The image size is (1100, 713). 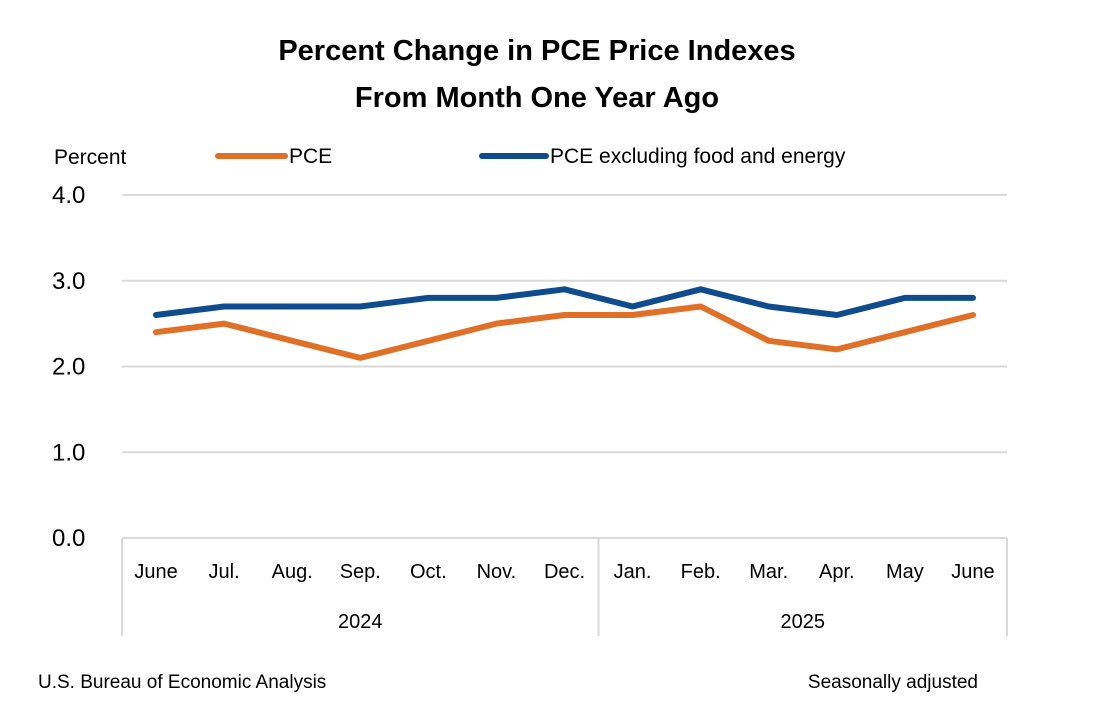 I want to click on seasonal-note: Seasonally adjusted, so click(x=893, y=682).